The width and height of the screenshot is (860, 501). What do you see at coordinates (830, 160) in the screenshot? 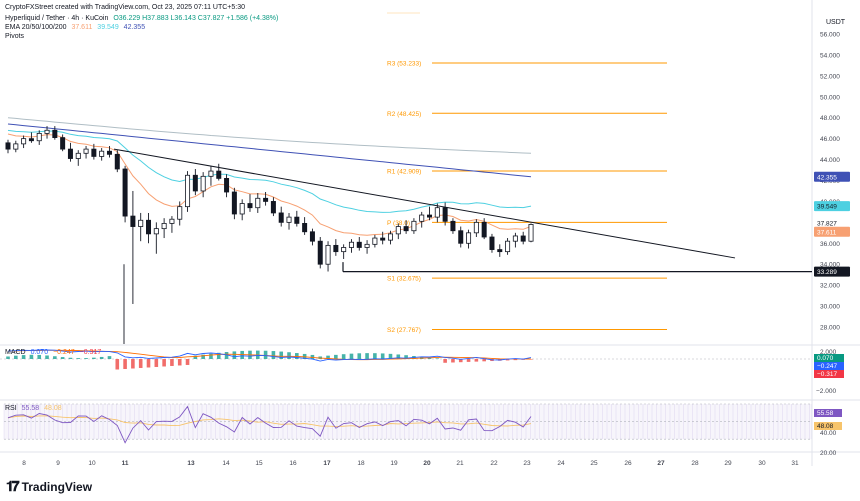
I see `price-tick: 44.000` at bounding box center [830, 160].